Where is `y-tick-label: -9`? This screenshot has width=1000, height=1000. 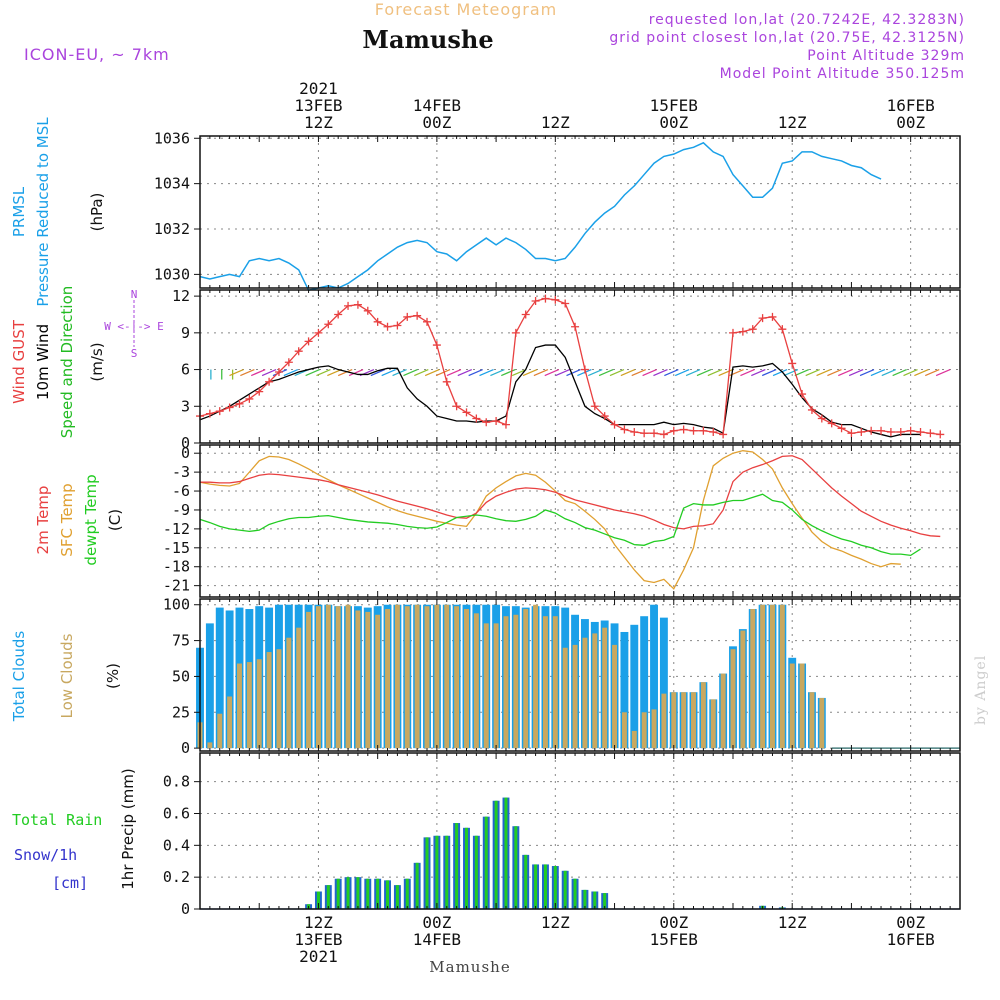
y-tick-label: -9 is located at coordinates (181, 510).